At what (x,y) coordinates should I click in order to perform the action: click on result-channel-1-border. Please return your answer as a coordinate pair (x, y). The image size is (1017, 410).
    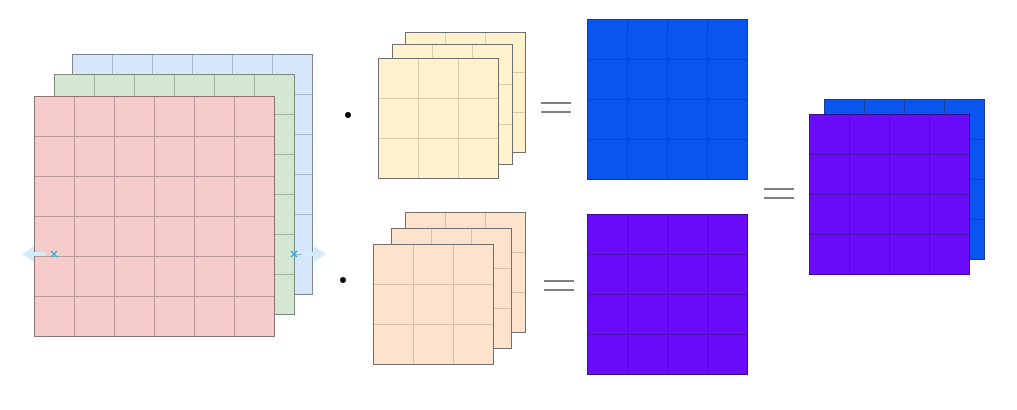
    Looking at the image, I should click on (889, 194).